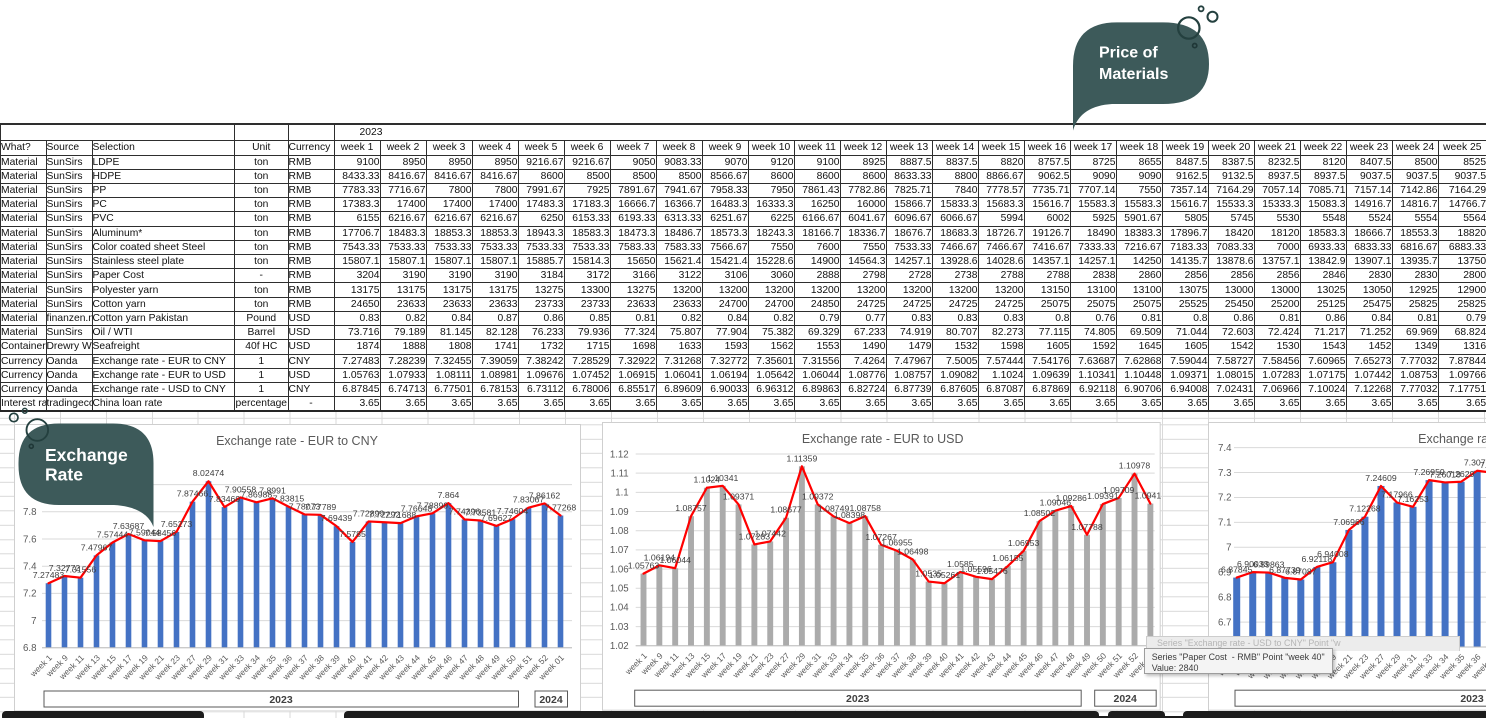 The image size is (1486, 718). I want to click on svg-text: 1.08749, so click(834, 509).